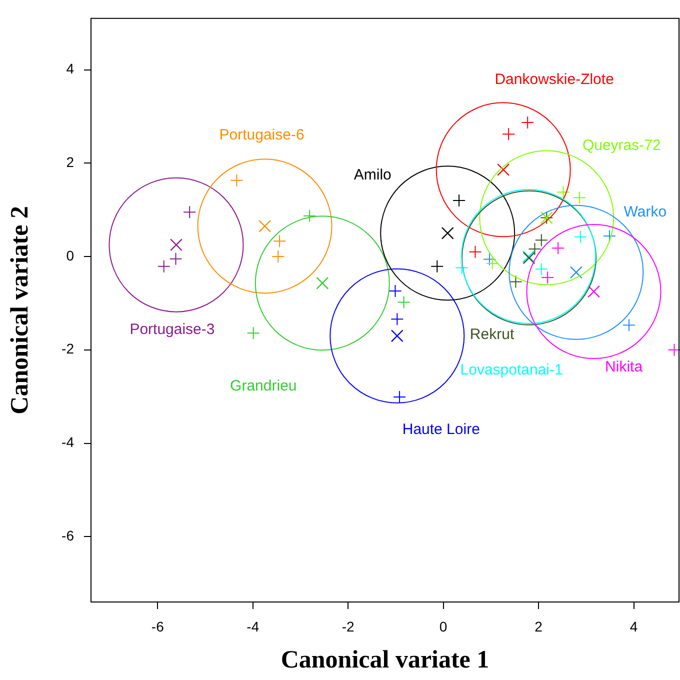 This screenshot has height=680, width=680. What do you see at coordinates (554, 79) in the screenshot?
I see `series-label: Dankowskie-Zlote` at bounding box center [554, 79].